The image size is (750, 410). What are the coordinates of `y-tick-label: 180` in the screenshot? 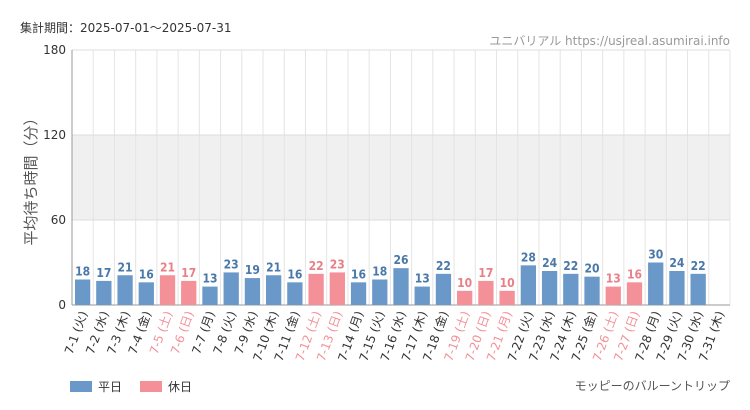 It's located at (54, 50).